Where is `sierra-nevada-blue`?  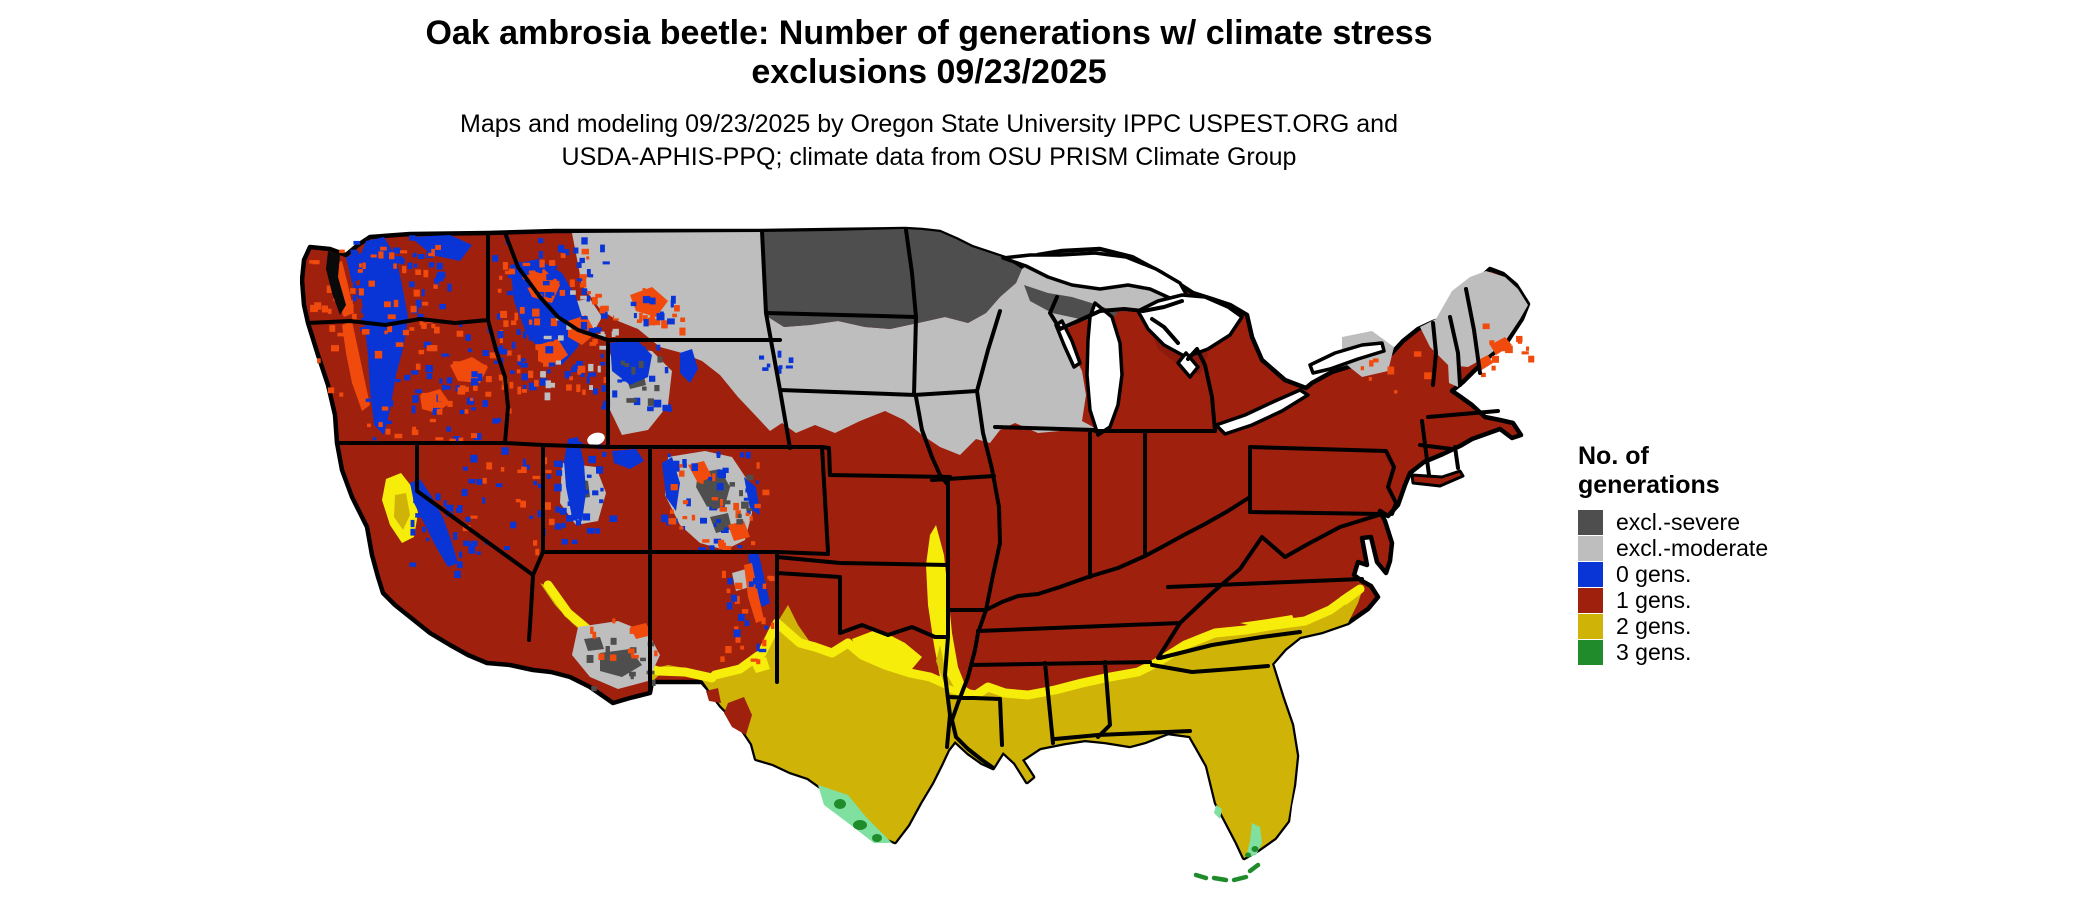 sierra-nevada-blue is located at coordinates (434, 523).